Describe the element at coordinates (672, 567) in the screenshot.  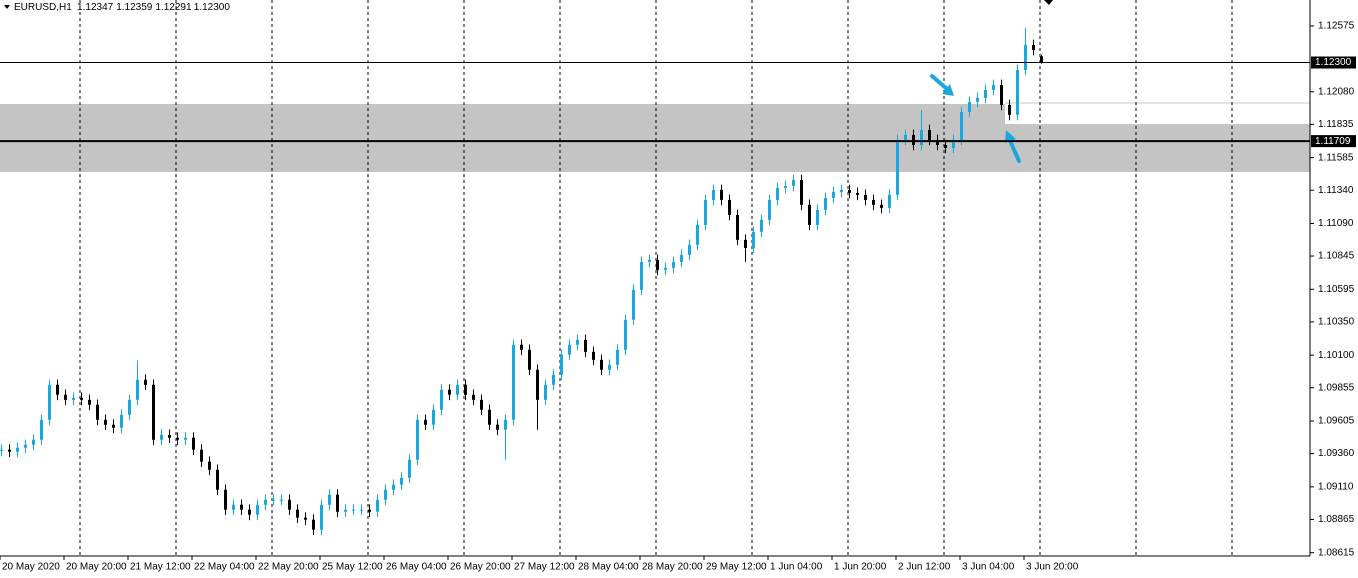
I see `x-tick-label: 28 May 20:00` at that location.